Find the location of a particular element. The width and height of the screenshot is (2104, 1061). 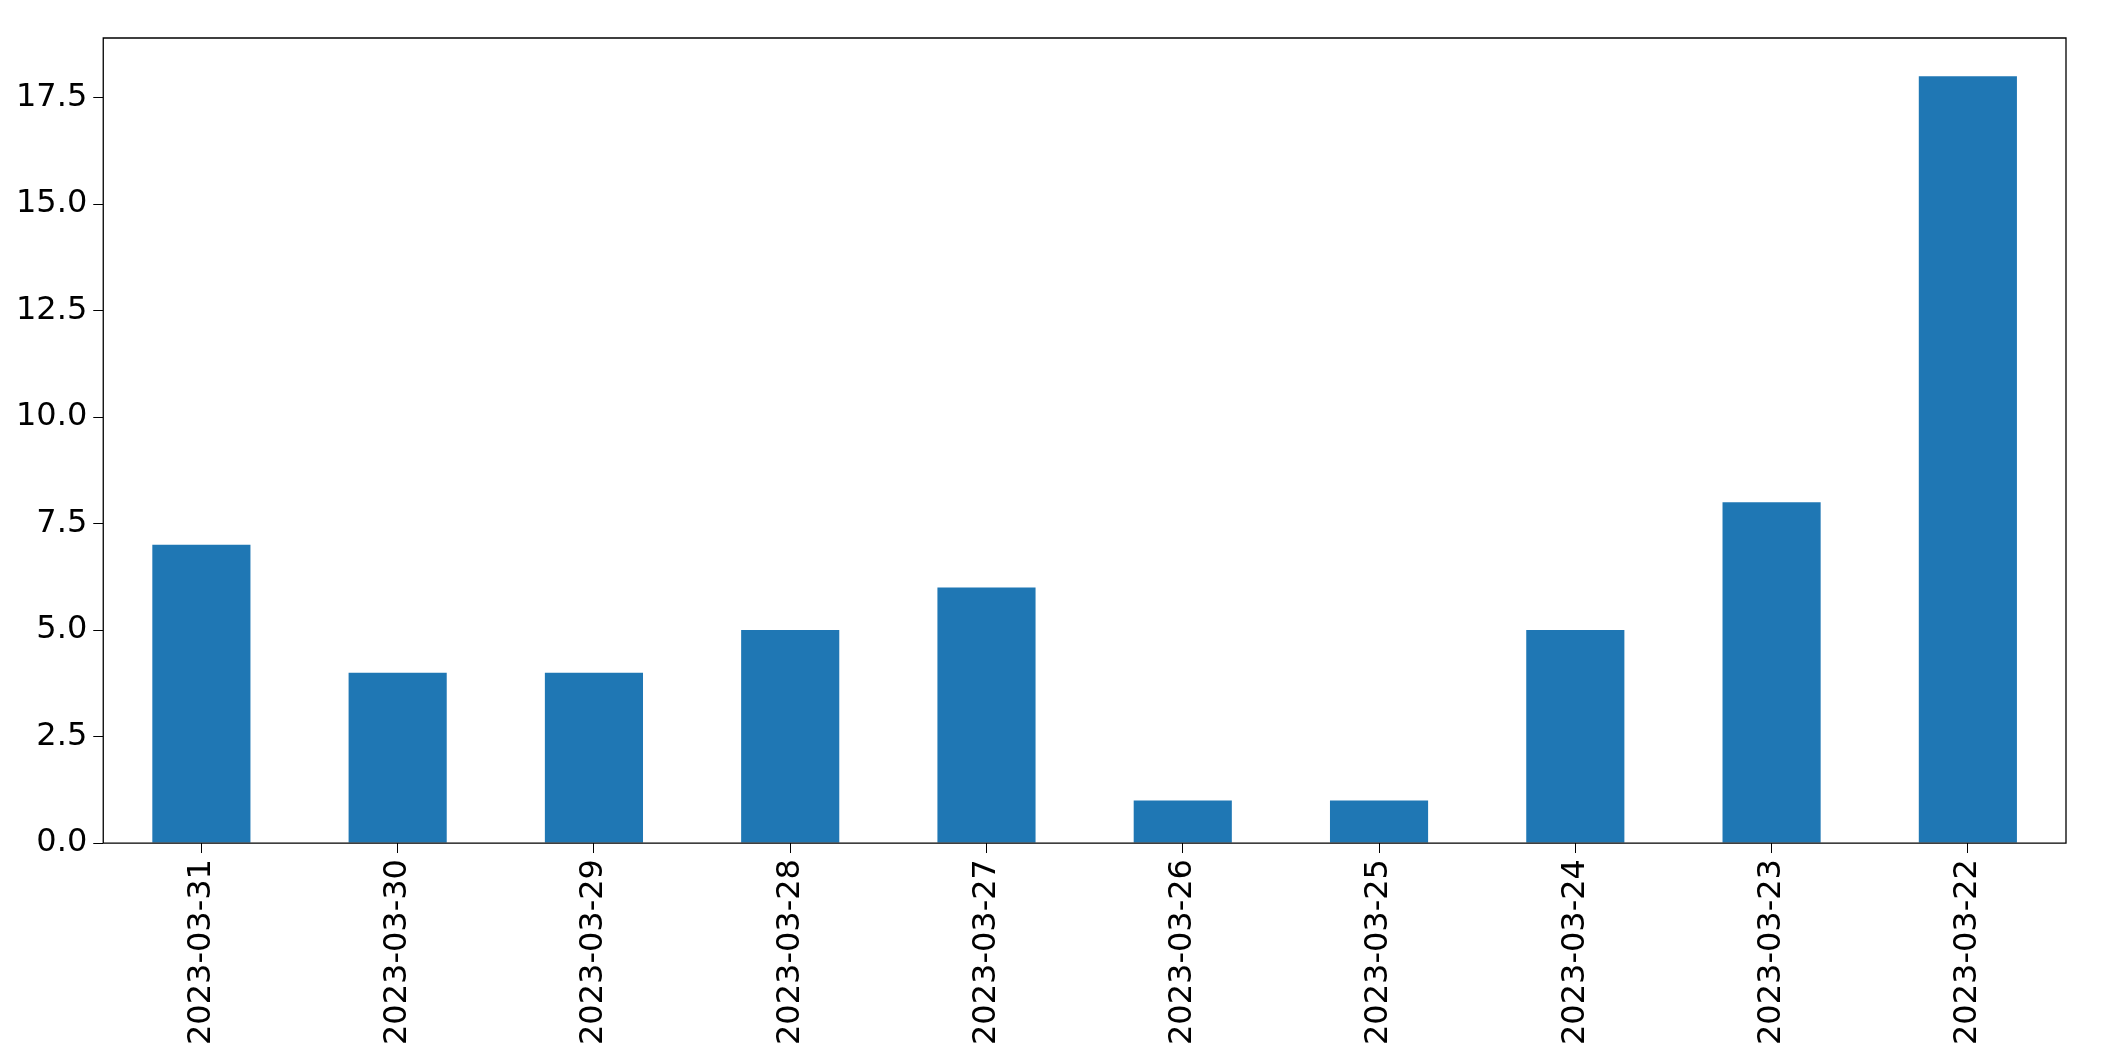

x-tick-label: 2023-03-29 is located at coordinates (591, 952).